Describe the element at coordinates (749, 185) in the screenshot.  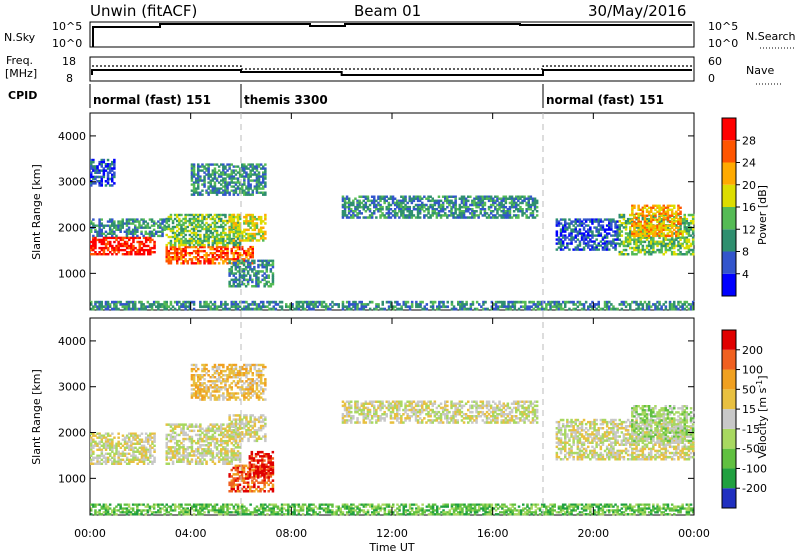
I see `colorbar-tick-label: 20` at that location.